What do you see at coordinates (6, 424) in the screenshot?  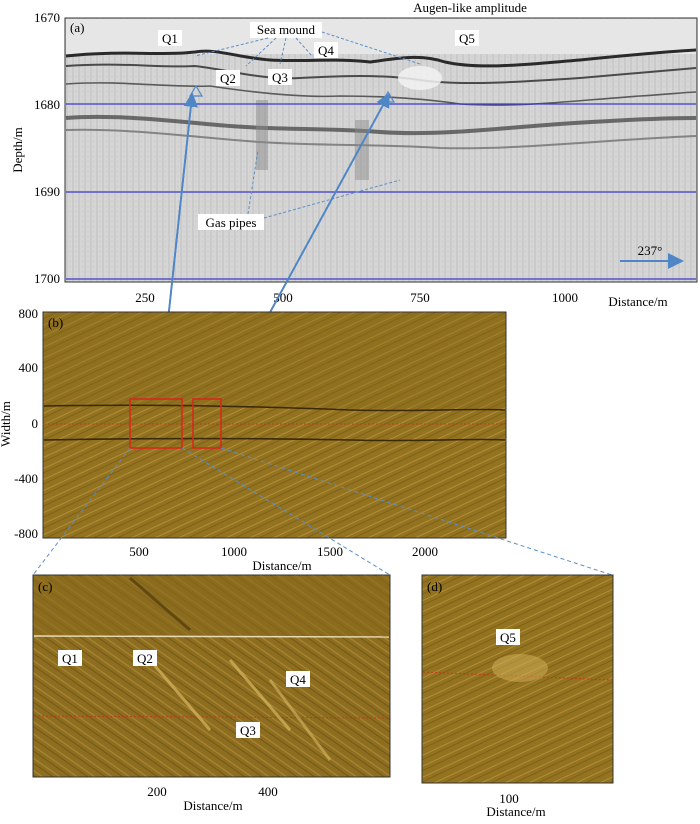 I see `panel-b-ylabel: Width/m` at bounding box center [6, 424].